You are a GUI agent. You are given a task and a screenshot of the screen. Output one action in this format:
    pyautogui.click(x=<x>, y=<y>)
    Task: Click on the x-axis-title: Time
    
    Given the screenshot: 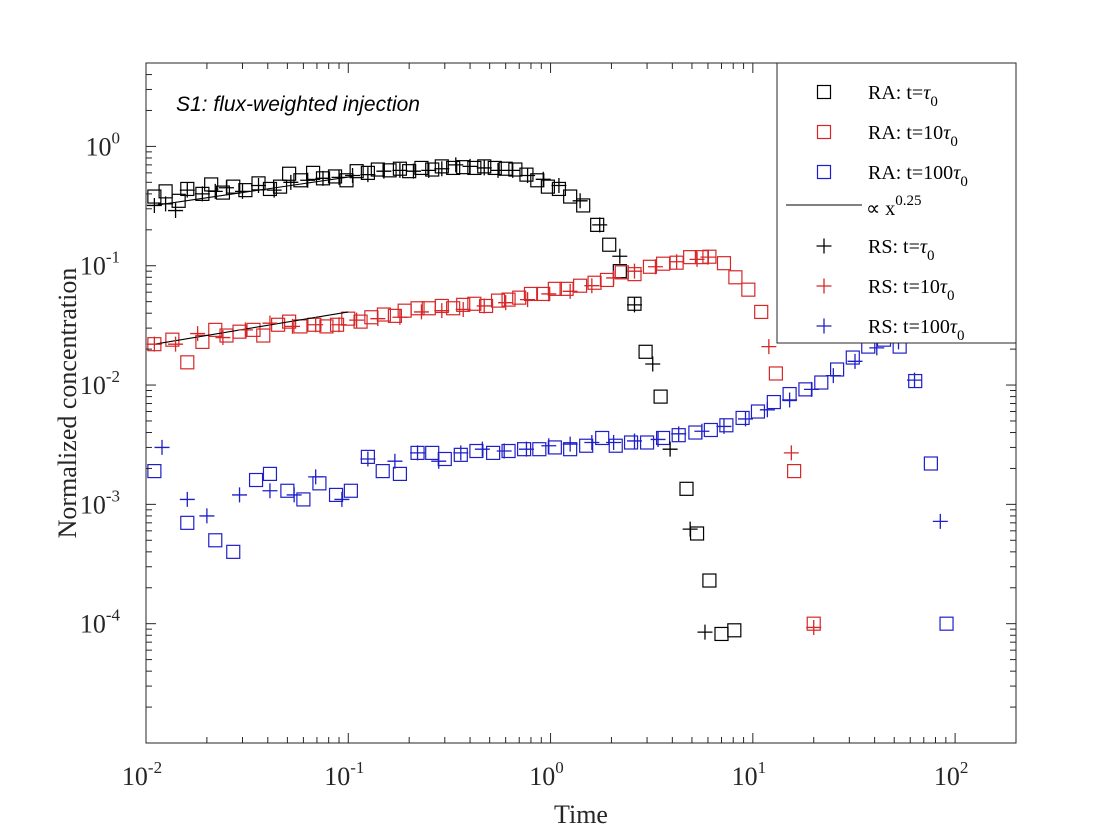 What is the action you would take?
    pyautogui.click(x=581, y=814)
    